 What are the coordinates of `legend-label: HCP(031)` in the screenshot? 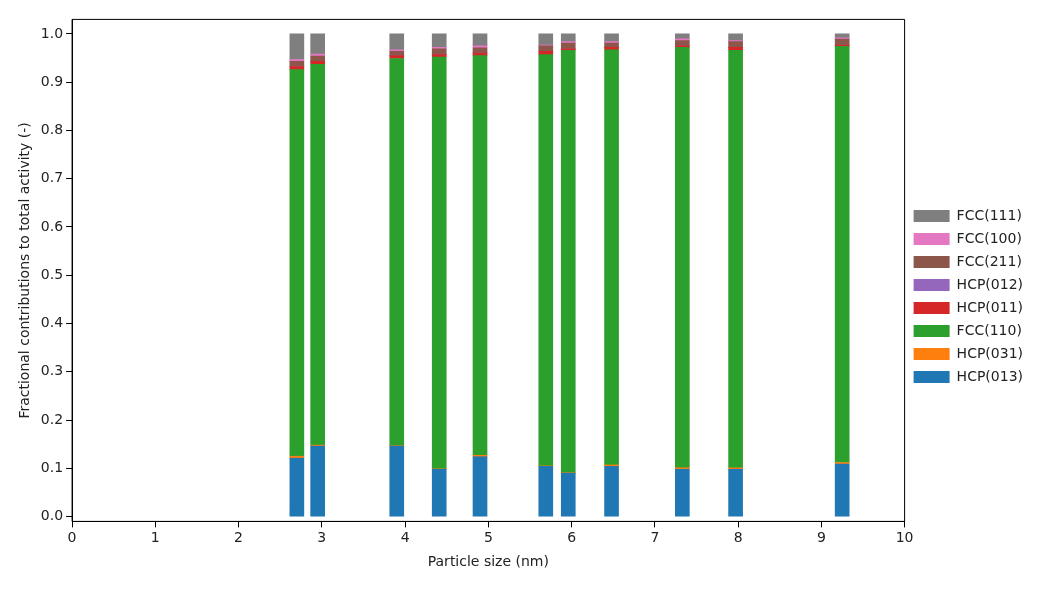 It's located at (989, 352).